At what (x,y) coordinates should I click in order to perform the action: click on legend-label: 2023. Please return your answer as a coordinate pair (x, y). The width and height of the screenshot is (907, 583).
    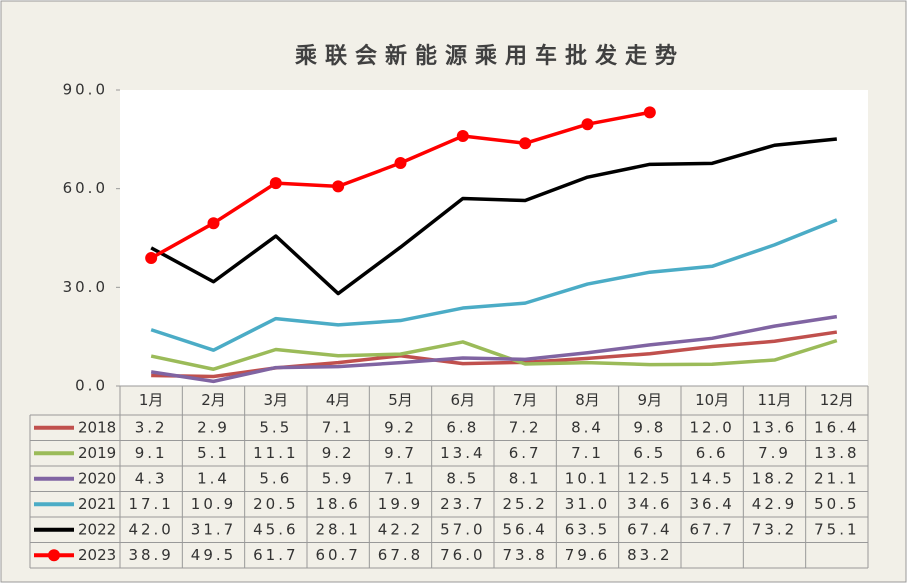
    Looking at the image, I should click on (97, 555).